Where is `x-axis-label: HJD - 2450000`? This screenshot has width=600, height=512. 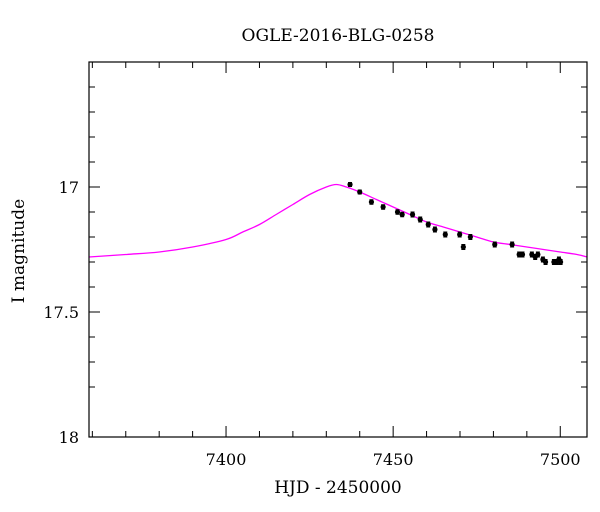
x-axis-label: HJD - 2450000 is located at coordinates (338, 488).